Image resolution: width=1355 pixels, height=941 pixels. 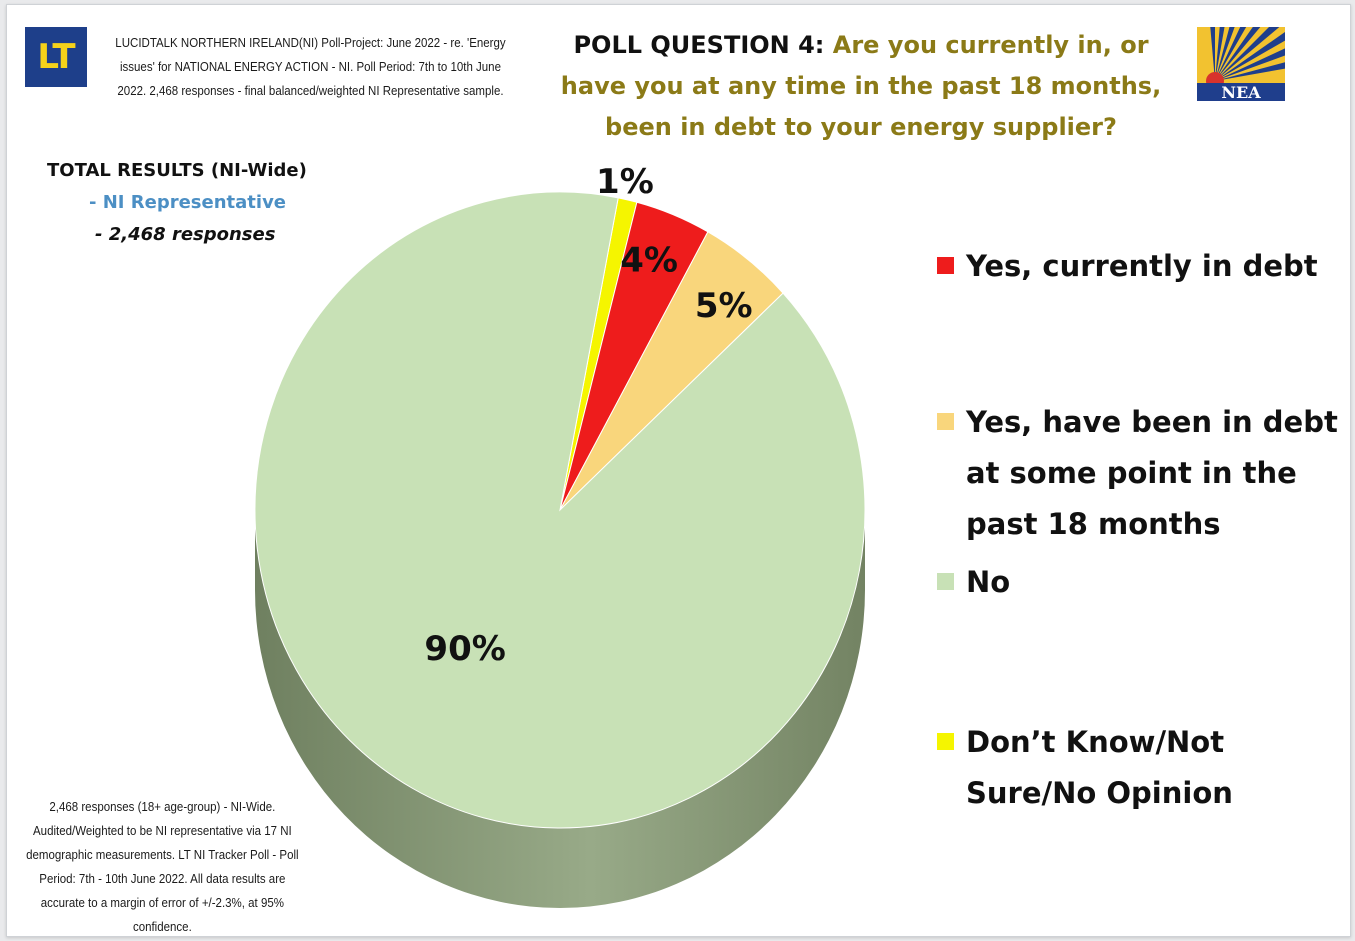 I want to click on legend-item-dont-know: Don’t Know/Not Sure/No Opinion, so click(x=1141, y=768).